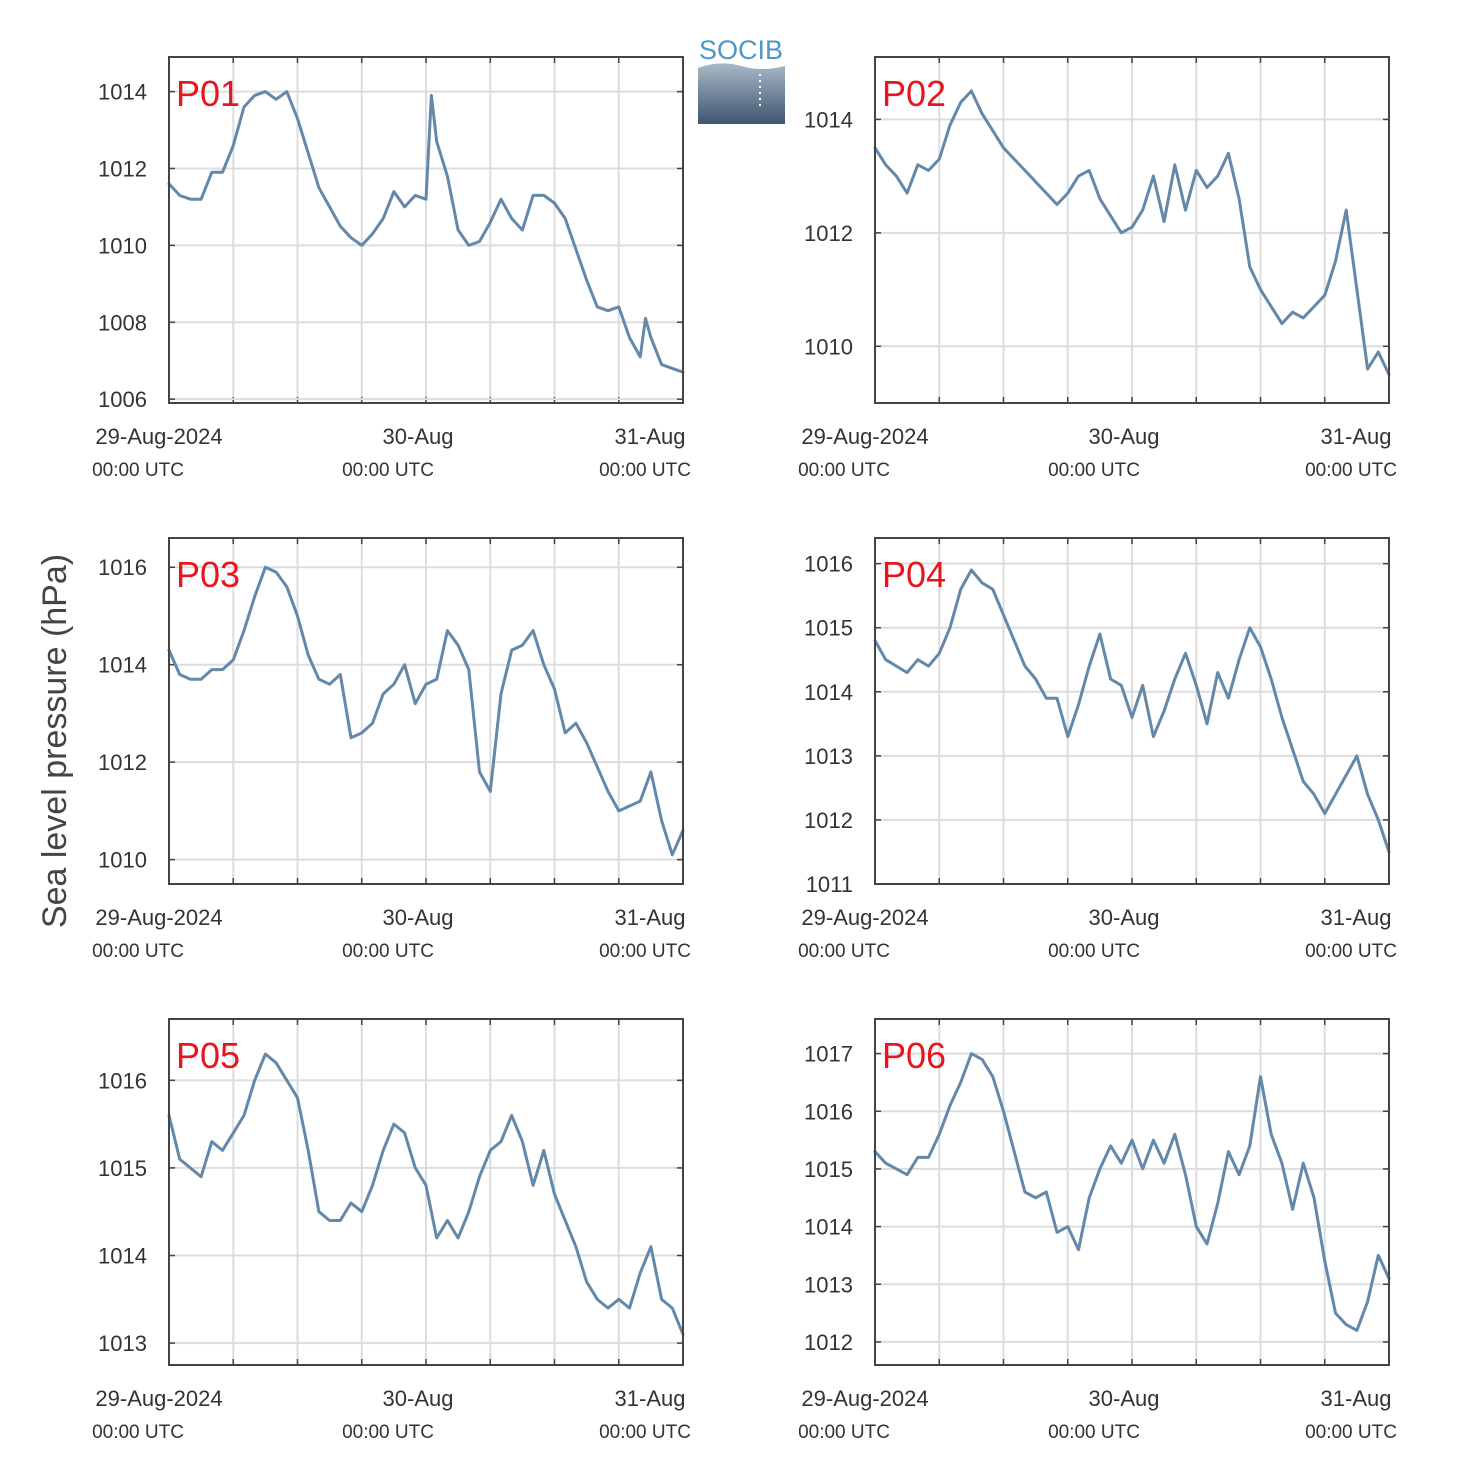 The width and height of the screenshot is (1461, 1474). Describe the element at coordinates (55, 741) in the screenshot. I see `y-axis-label: Sea level pressure (hPa)` at that location.